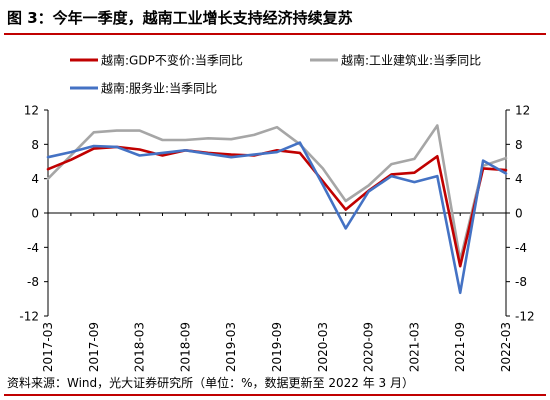  What do you see at coordinates (48, 347) in the screenshot?
I see `x-tick-label: 2017-03` at bounding box center [48, 347].